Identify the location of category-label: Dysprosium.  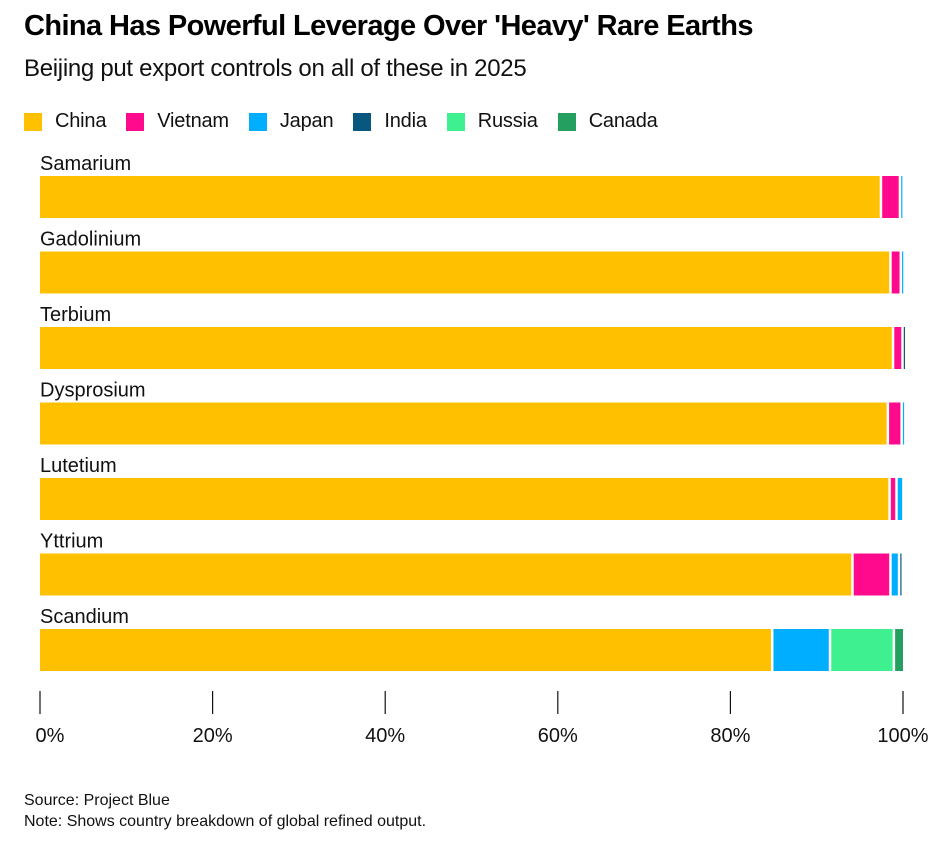
(93, 391).